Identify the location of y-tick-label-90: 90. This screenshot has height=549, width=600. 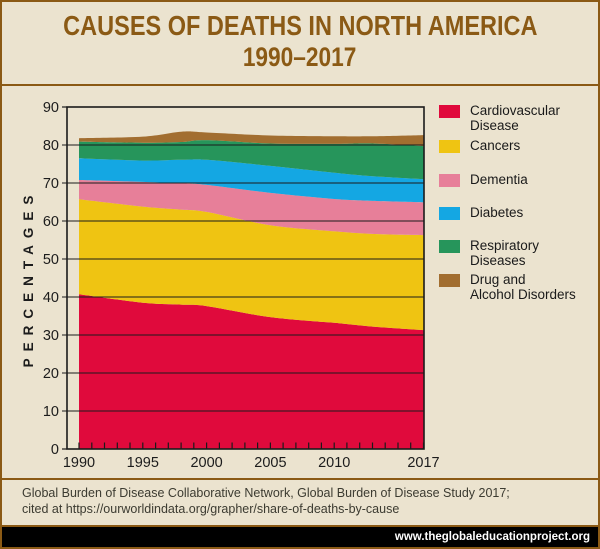
(51, 108).